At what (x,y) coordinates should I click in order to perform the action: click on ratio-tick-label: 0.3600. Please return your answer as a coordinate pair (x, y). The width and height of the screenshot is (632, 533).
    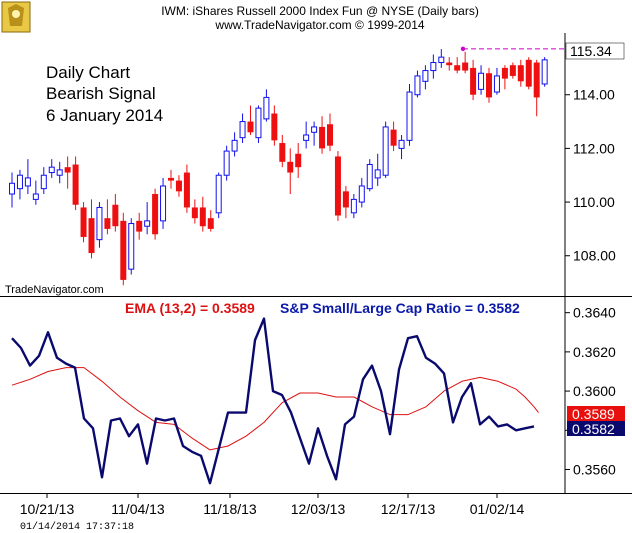
    Looking at the image, I should click on (594, 391).